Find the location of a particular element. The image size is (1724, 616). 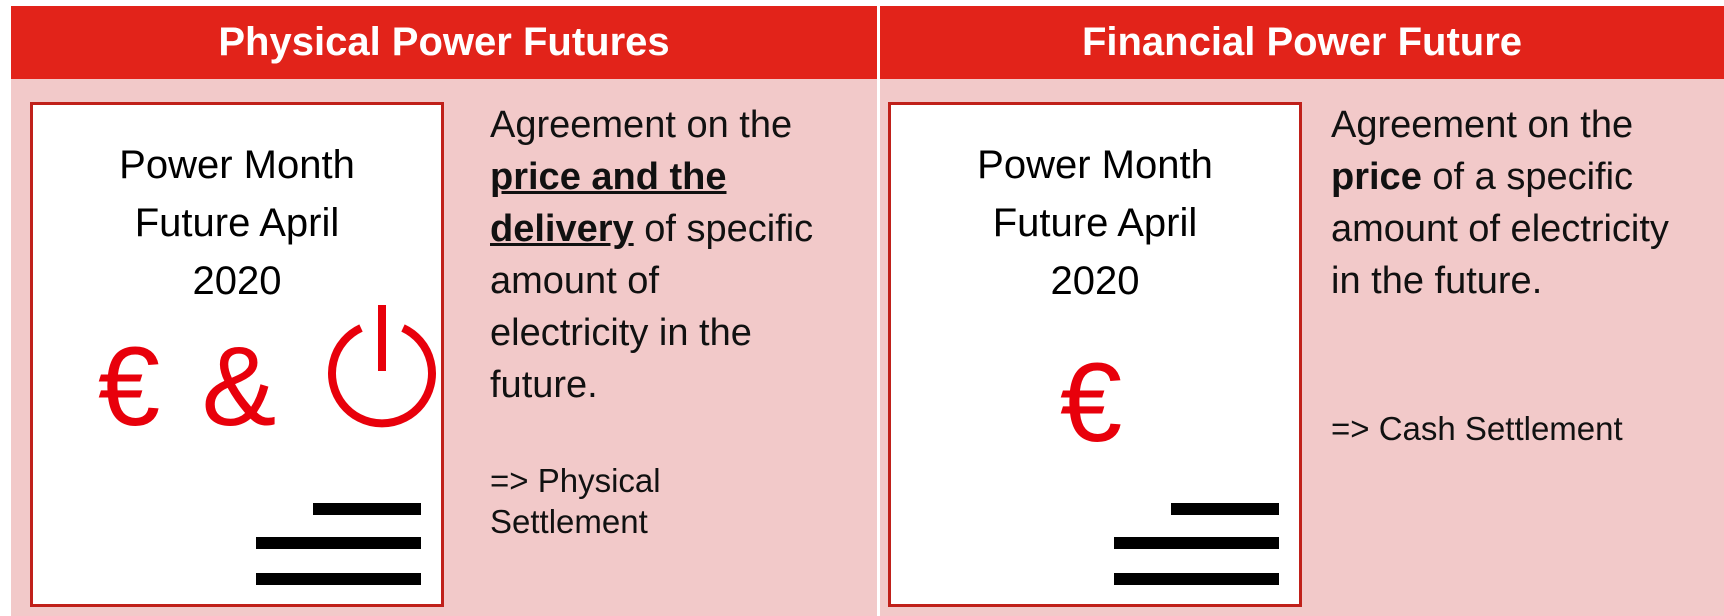

description-text: amount of is located at coordinates (574, 281).